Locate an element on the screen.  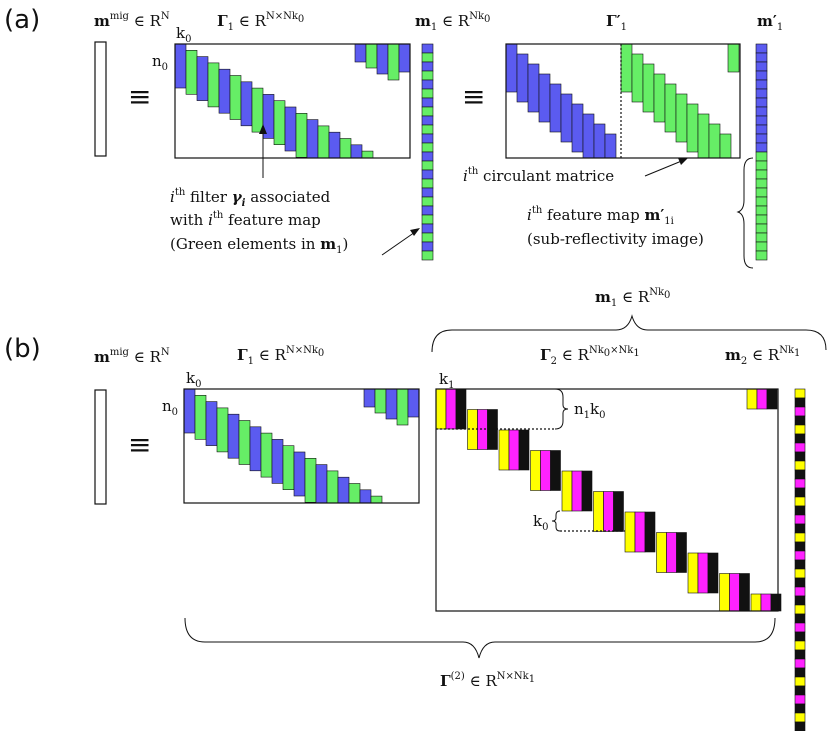
k0-label-b: k0 is located at coordinates (193, 379).